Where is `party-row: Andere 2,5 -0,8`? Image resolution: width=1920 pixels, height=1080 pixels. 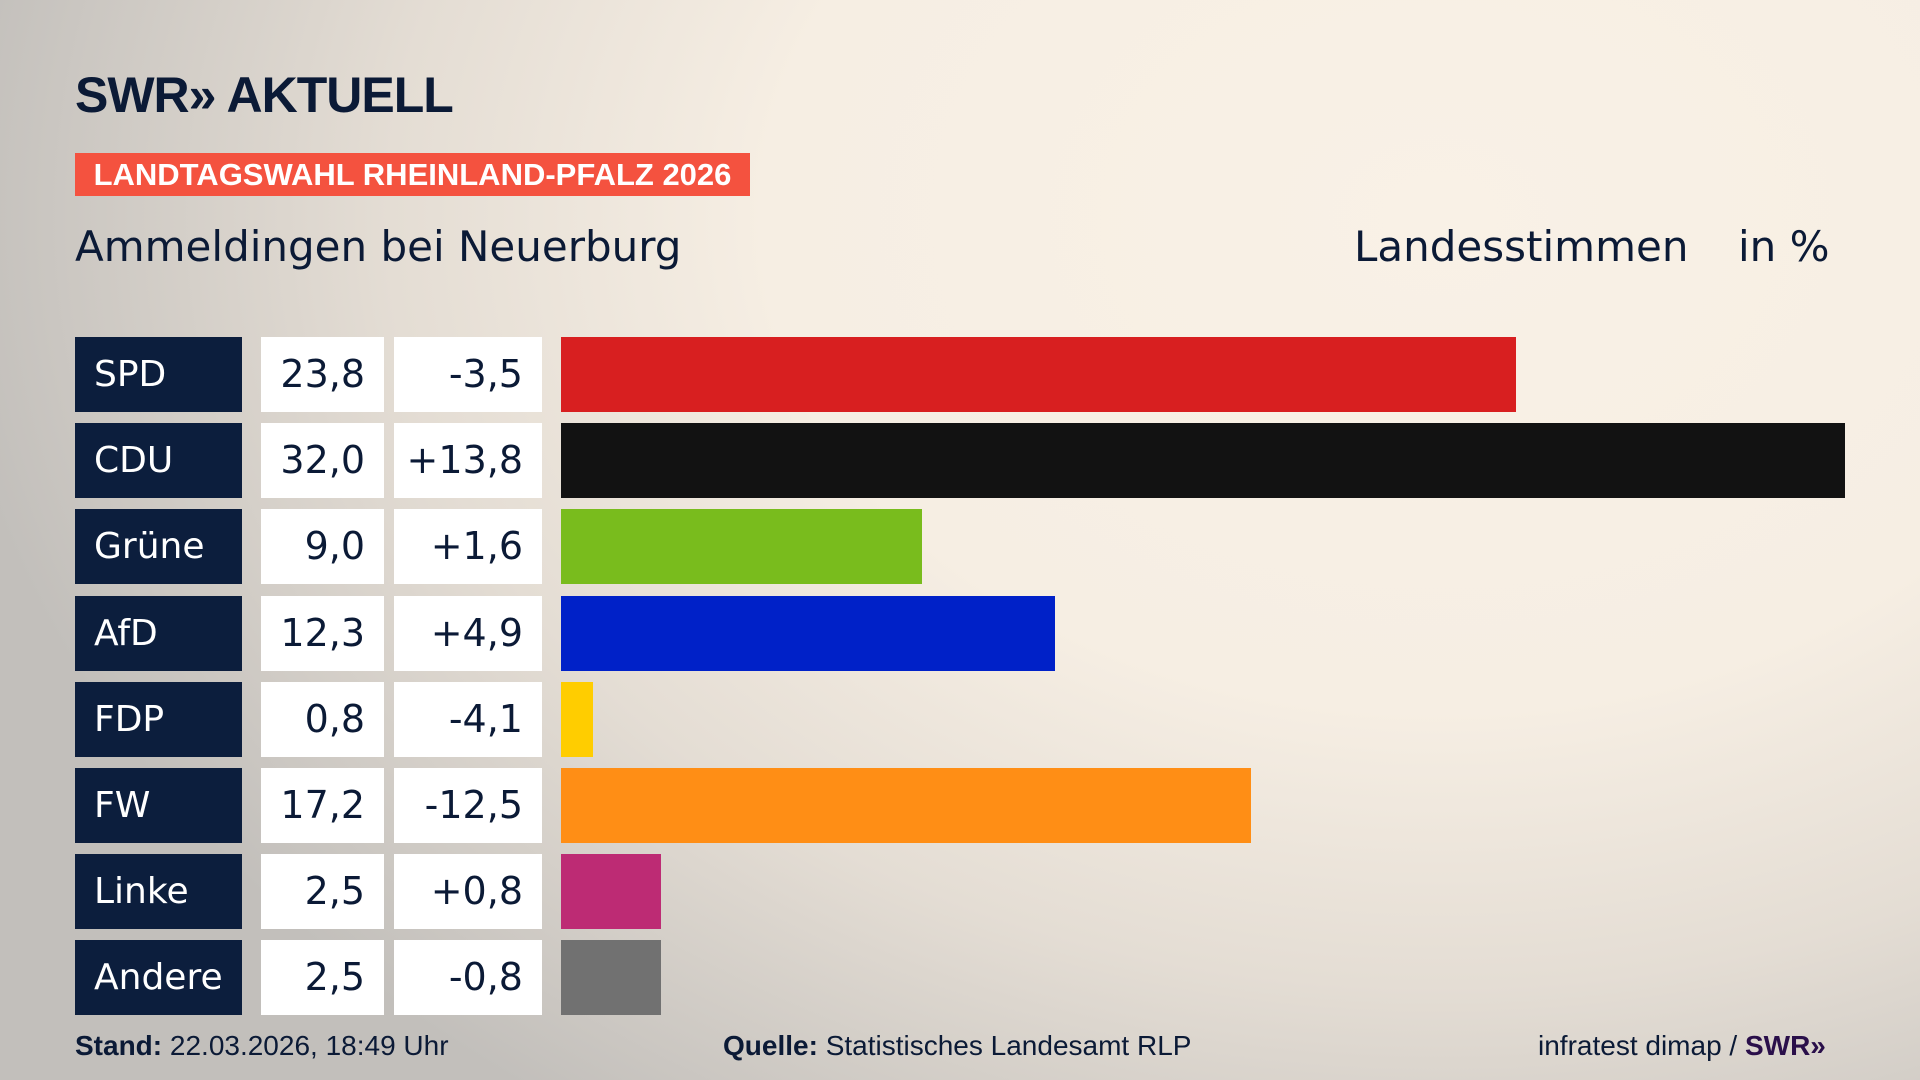
party-row: Andere 2,5 -0,8 is located at coordinates (960, 978).